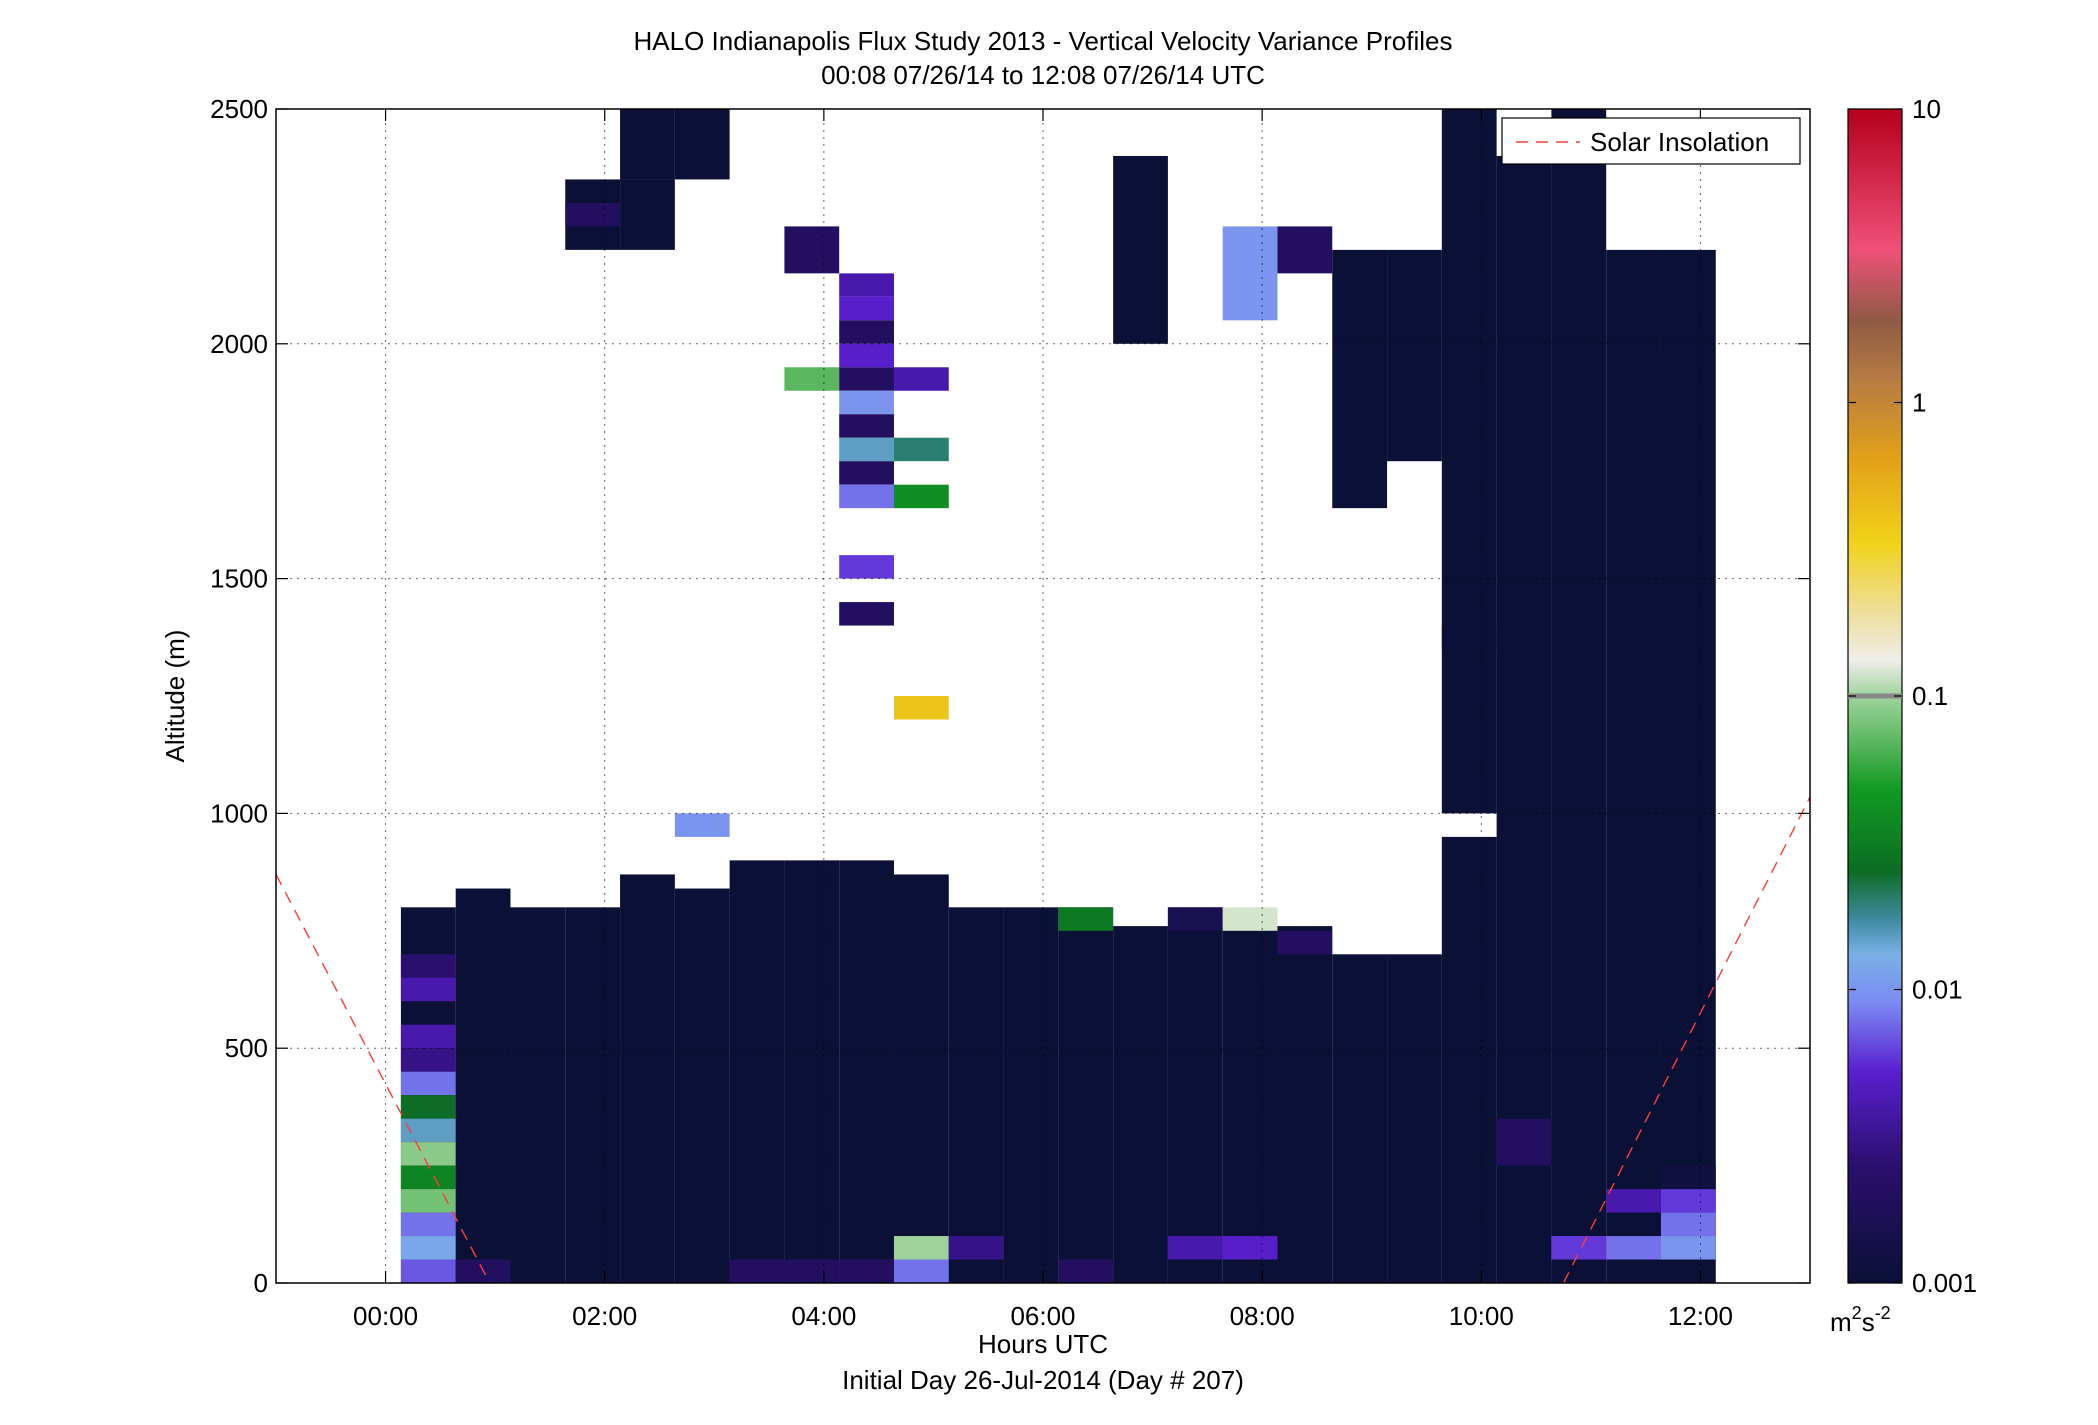 The width and height of the screenshot is (2098, 1425). I want to click on x-tick-label-1: 02:00, so click(604, 1316).